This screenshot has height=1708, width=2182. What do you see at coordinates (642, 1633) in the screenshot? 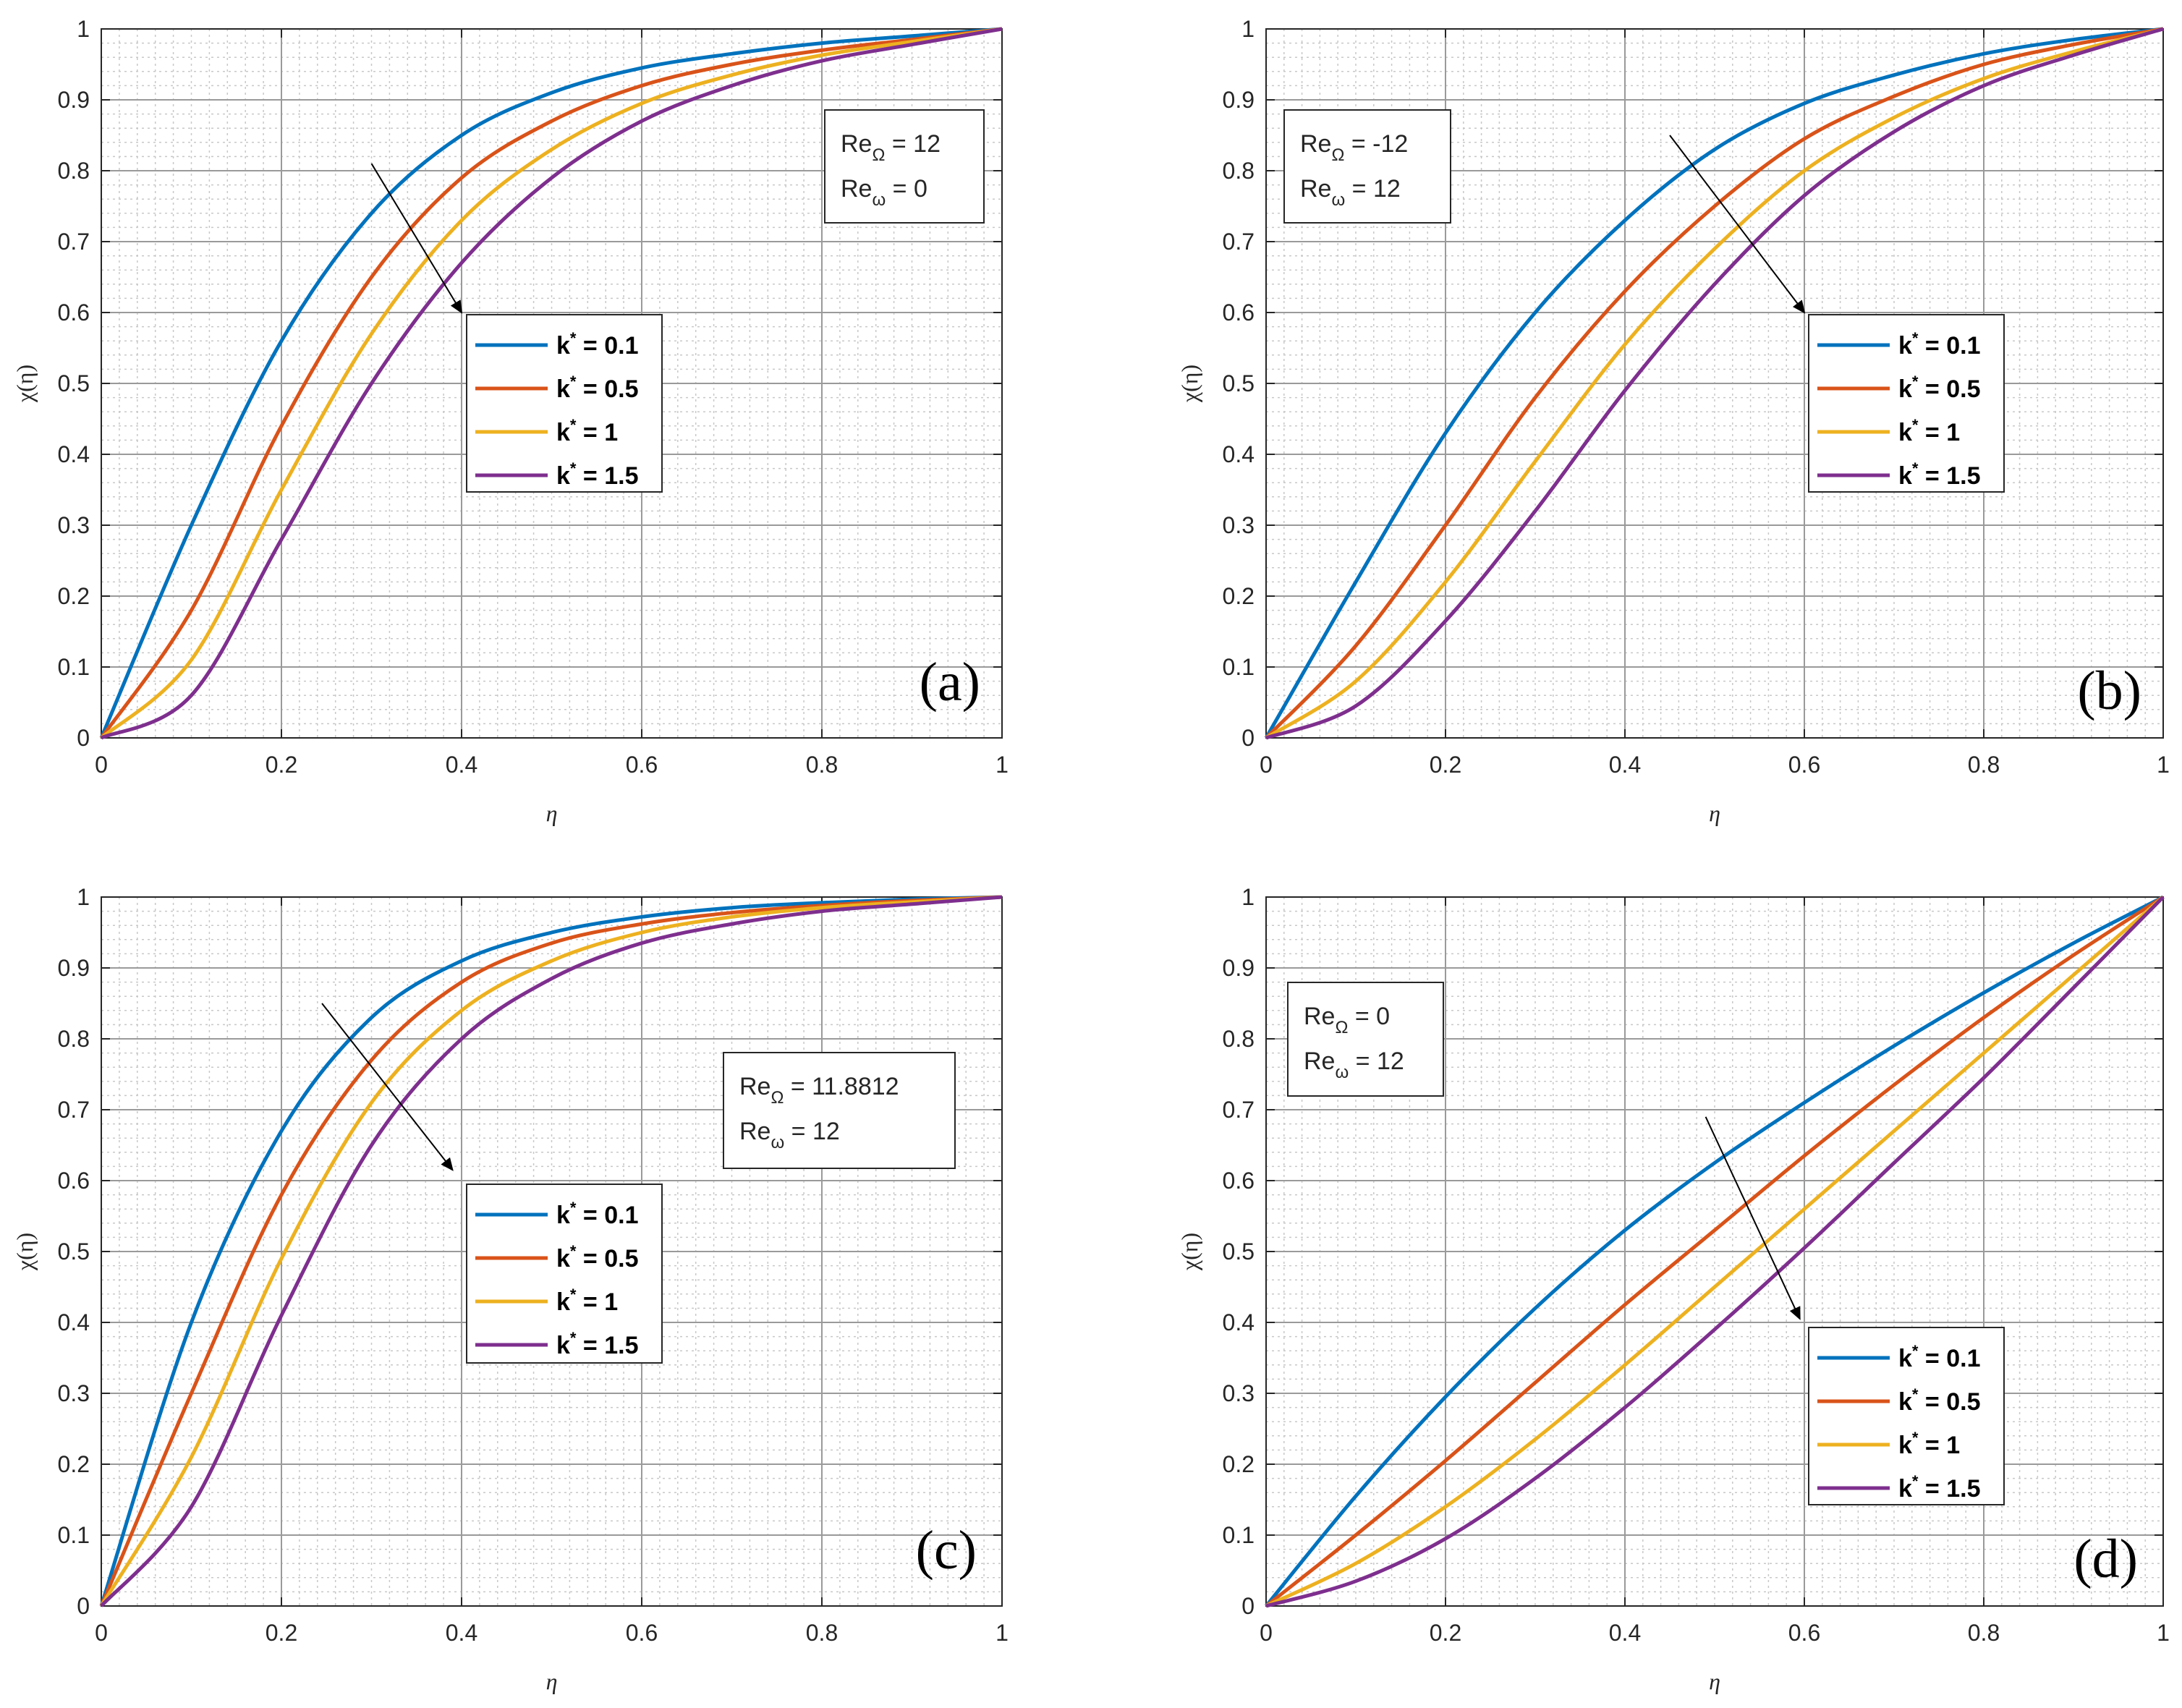
I see `x-tick-label: 0.6` at bounding box center [642, 1633].